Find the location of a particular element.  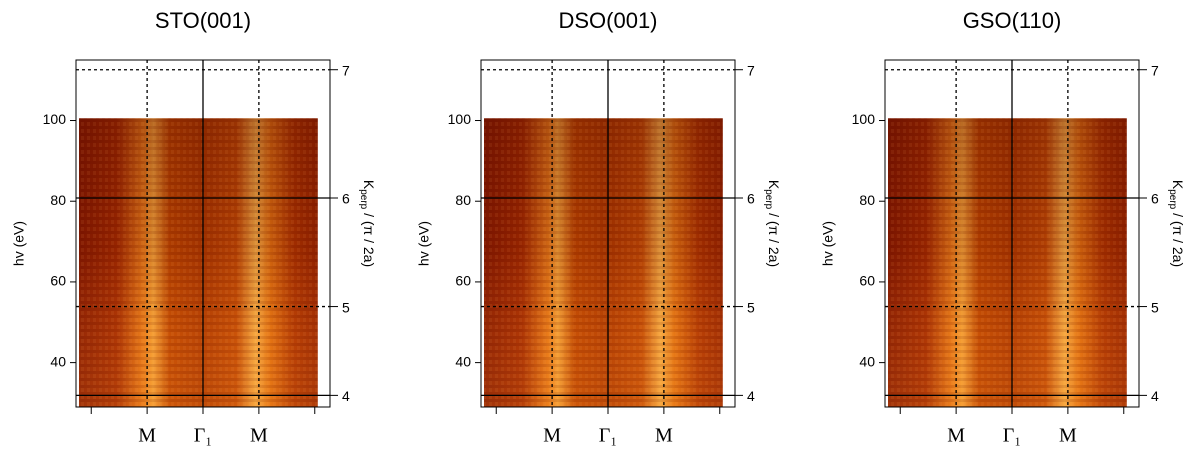

panel-title: GSO(110) is located at coordinates (1012, 20).